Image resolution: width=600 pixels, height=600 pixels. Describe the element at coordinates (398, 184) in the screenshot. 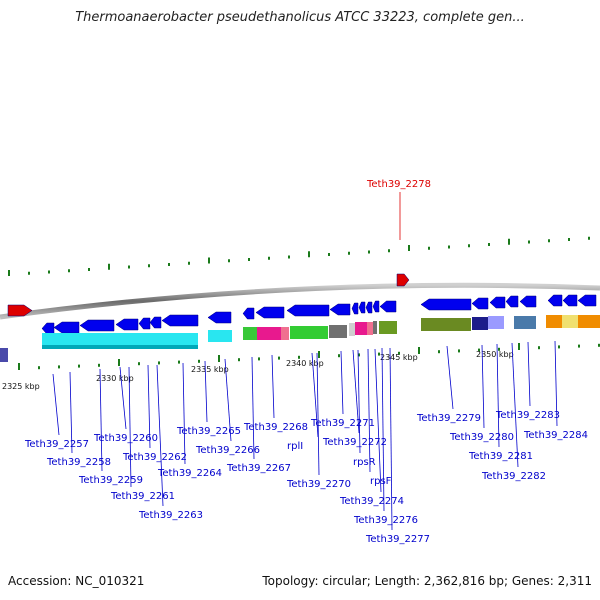

I see `highlighted-gene-label: Teth39_2278` at that location.